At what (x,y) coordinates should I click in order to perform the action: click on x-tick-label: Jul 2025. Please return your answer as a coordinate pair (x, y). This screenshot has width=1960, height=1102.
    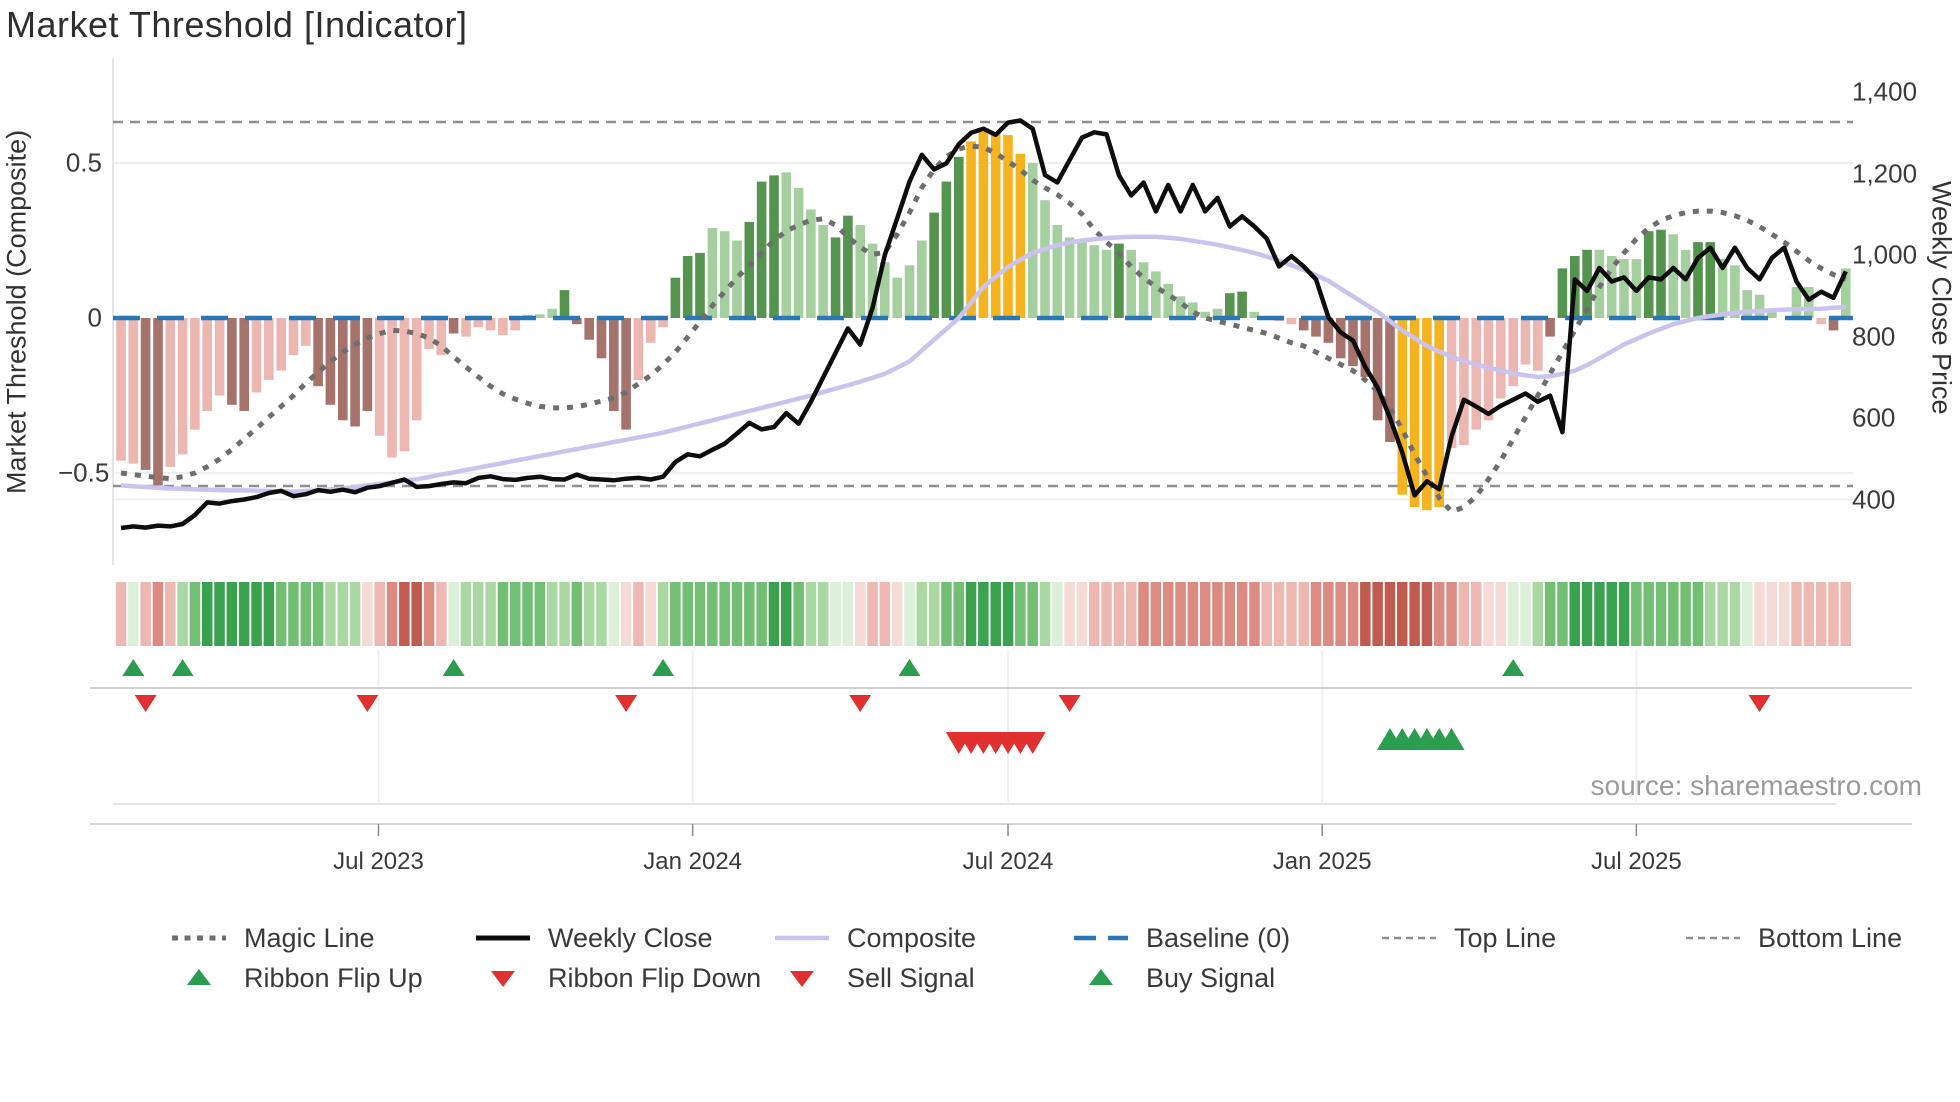
    Looking at the image, I should click on (1636, 861).